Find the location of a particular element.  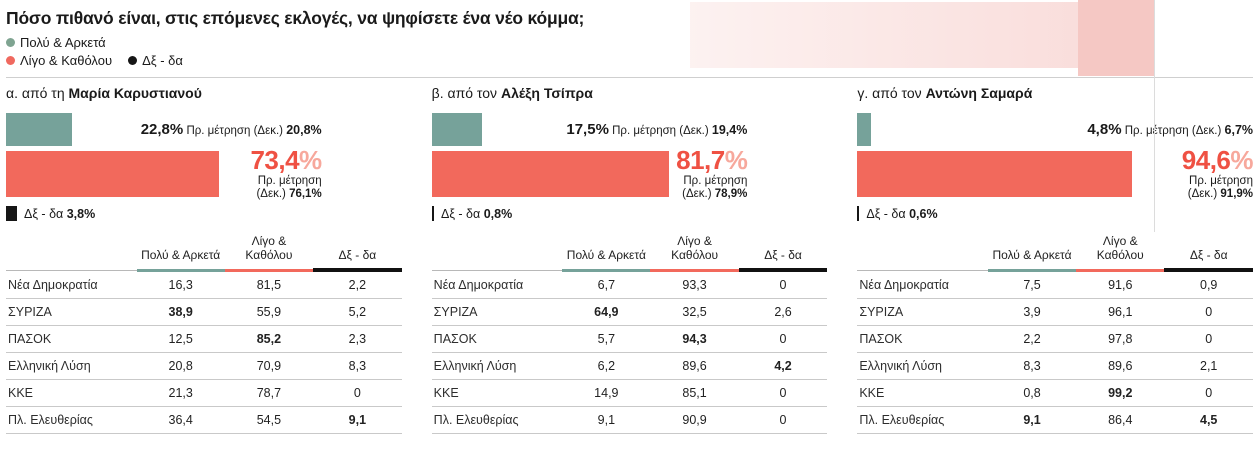

bar-row-dontknow: Δξ - δα 0,6% is located at coordinates (1055, 213).